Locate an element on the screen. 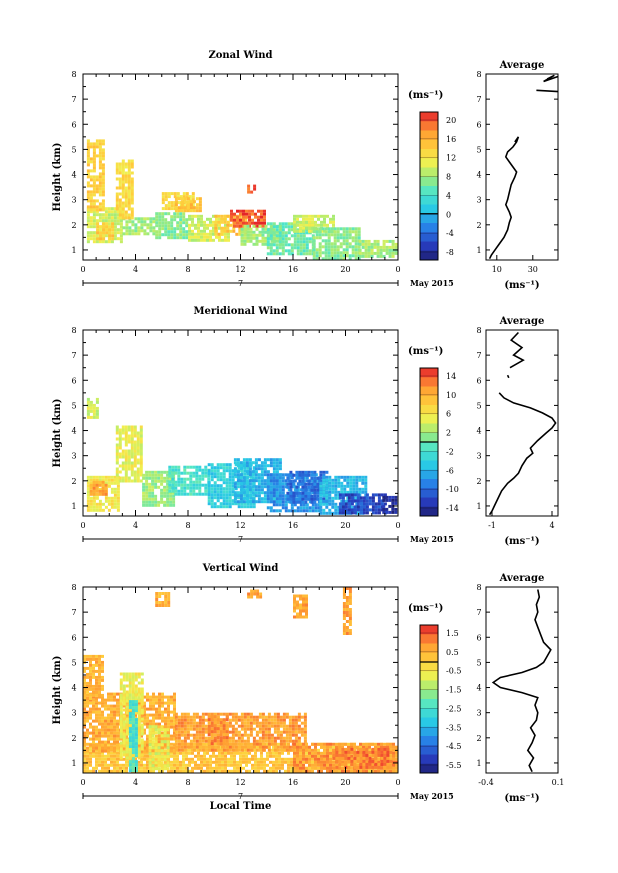  average-x-tick-label: 30 is located at coordinates (533, 269).